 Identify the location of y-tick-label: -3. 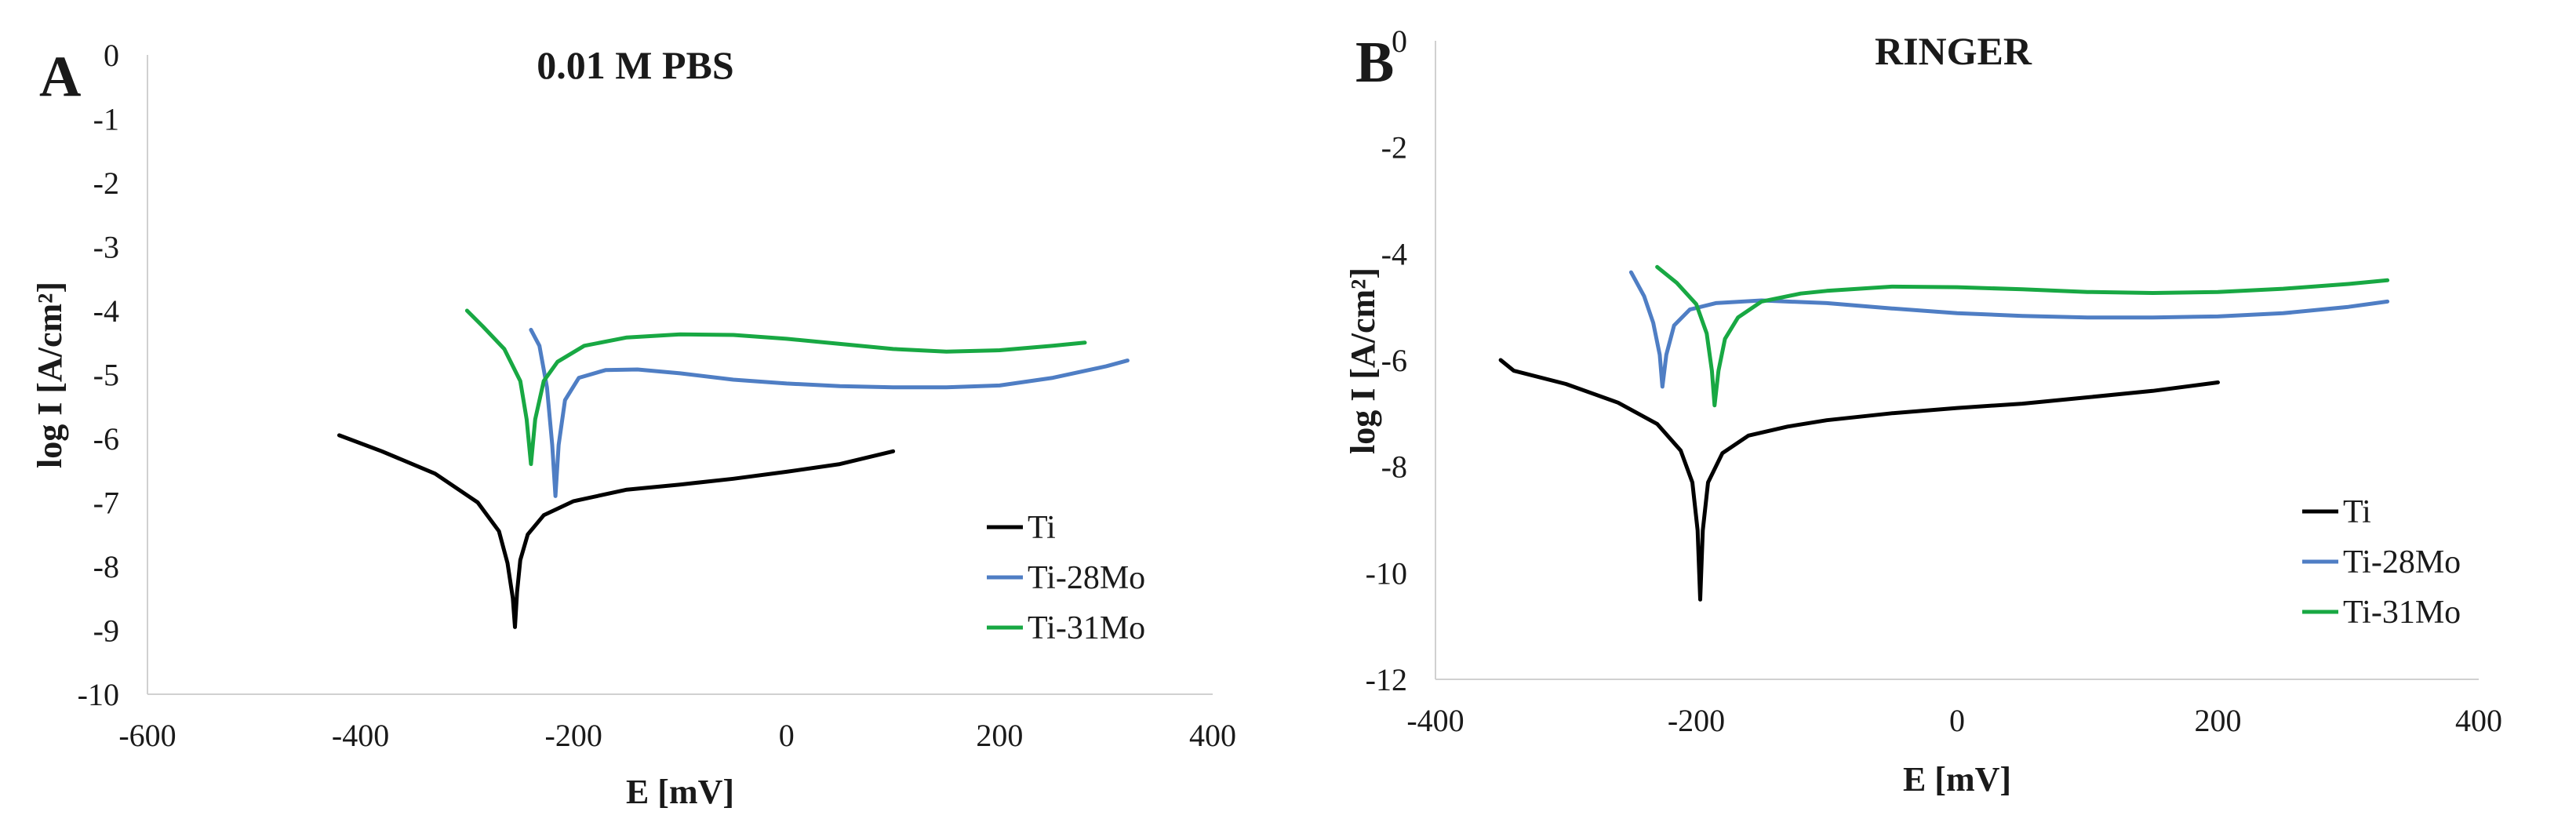
(106, 247).